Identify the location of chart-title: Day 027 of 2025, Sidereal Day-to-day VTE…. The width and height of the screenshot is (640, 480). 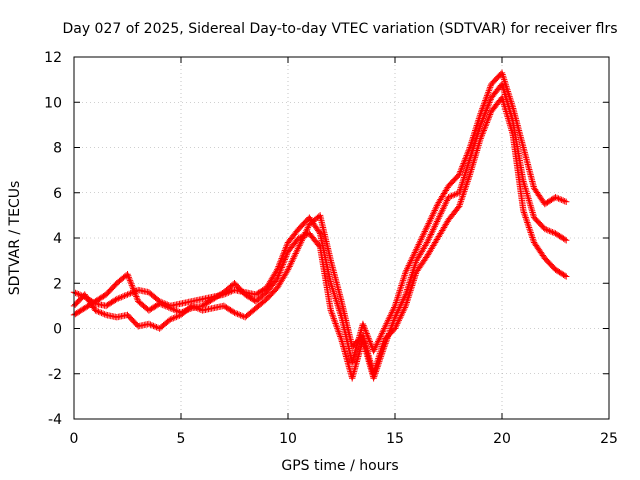
(339, 29).